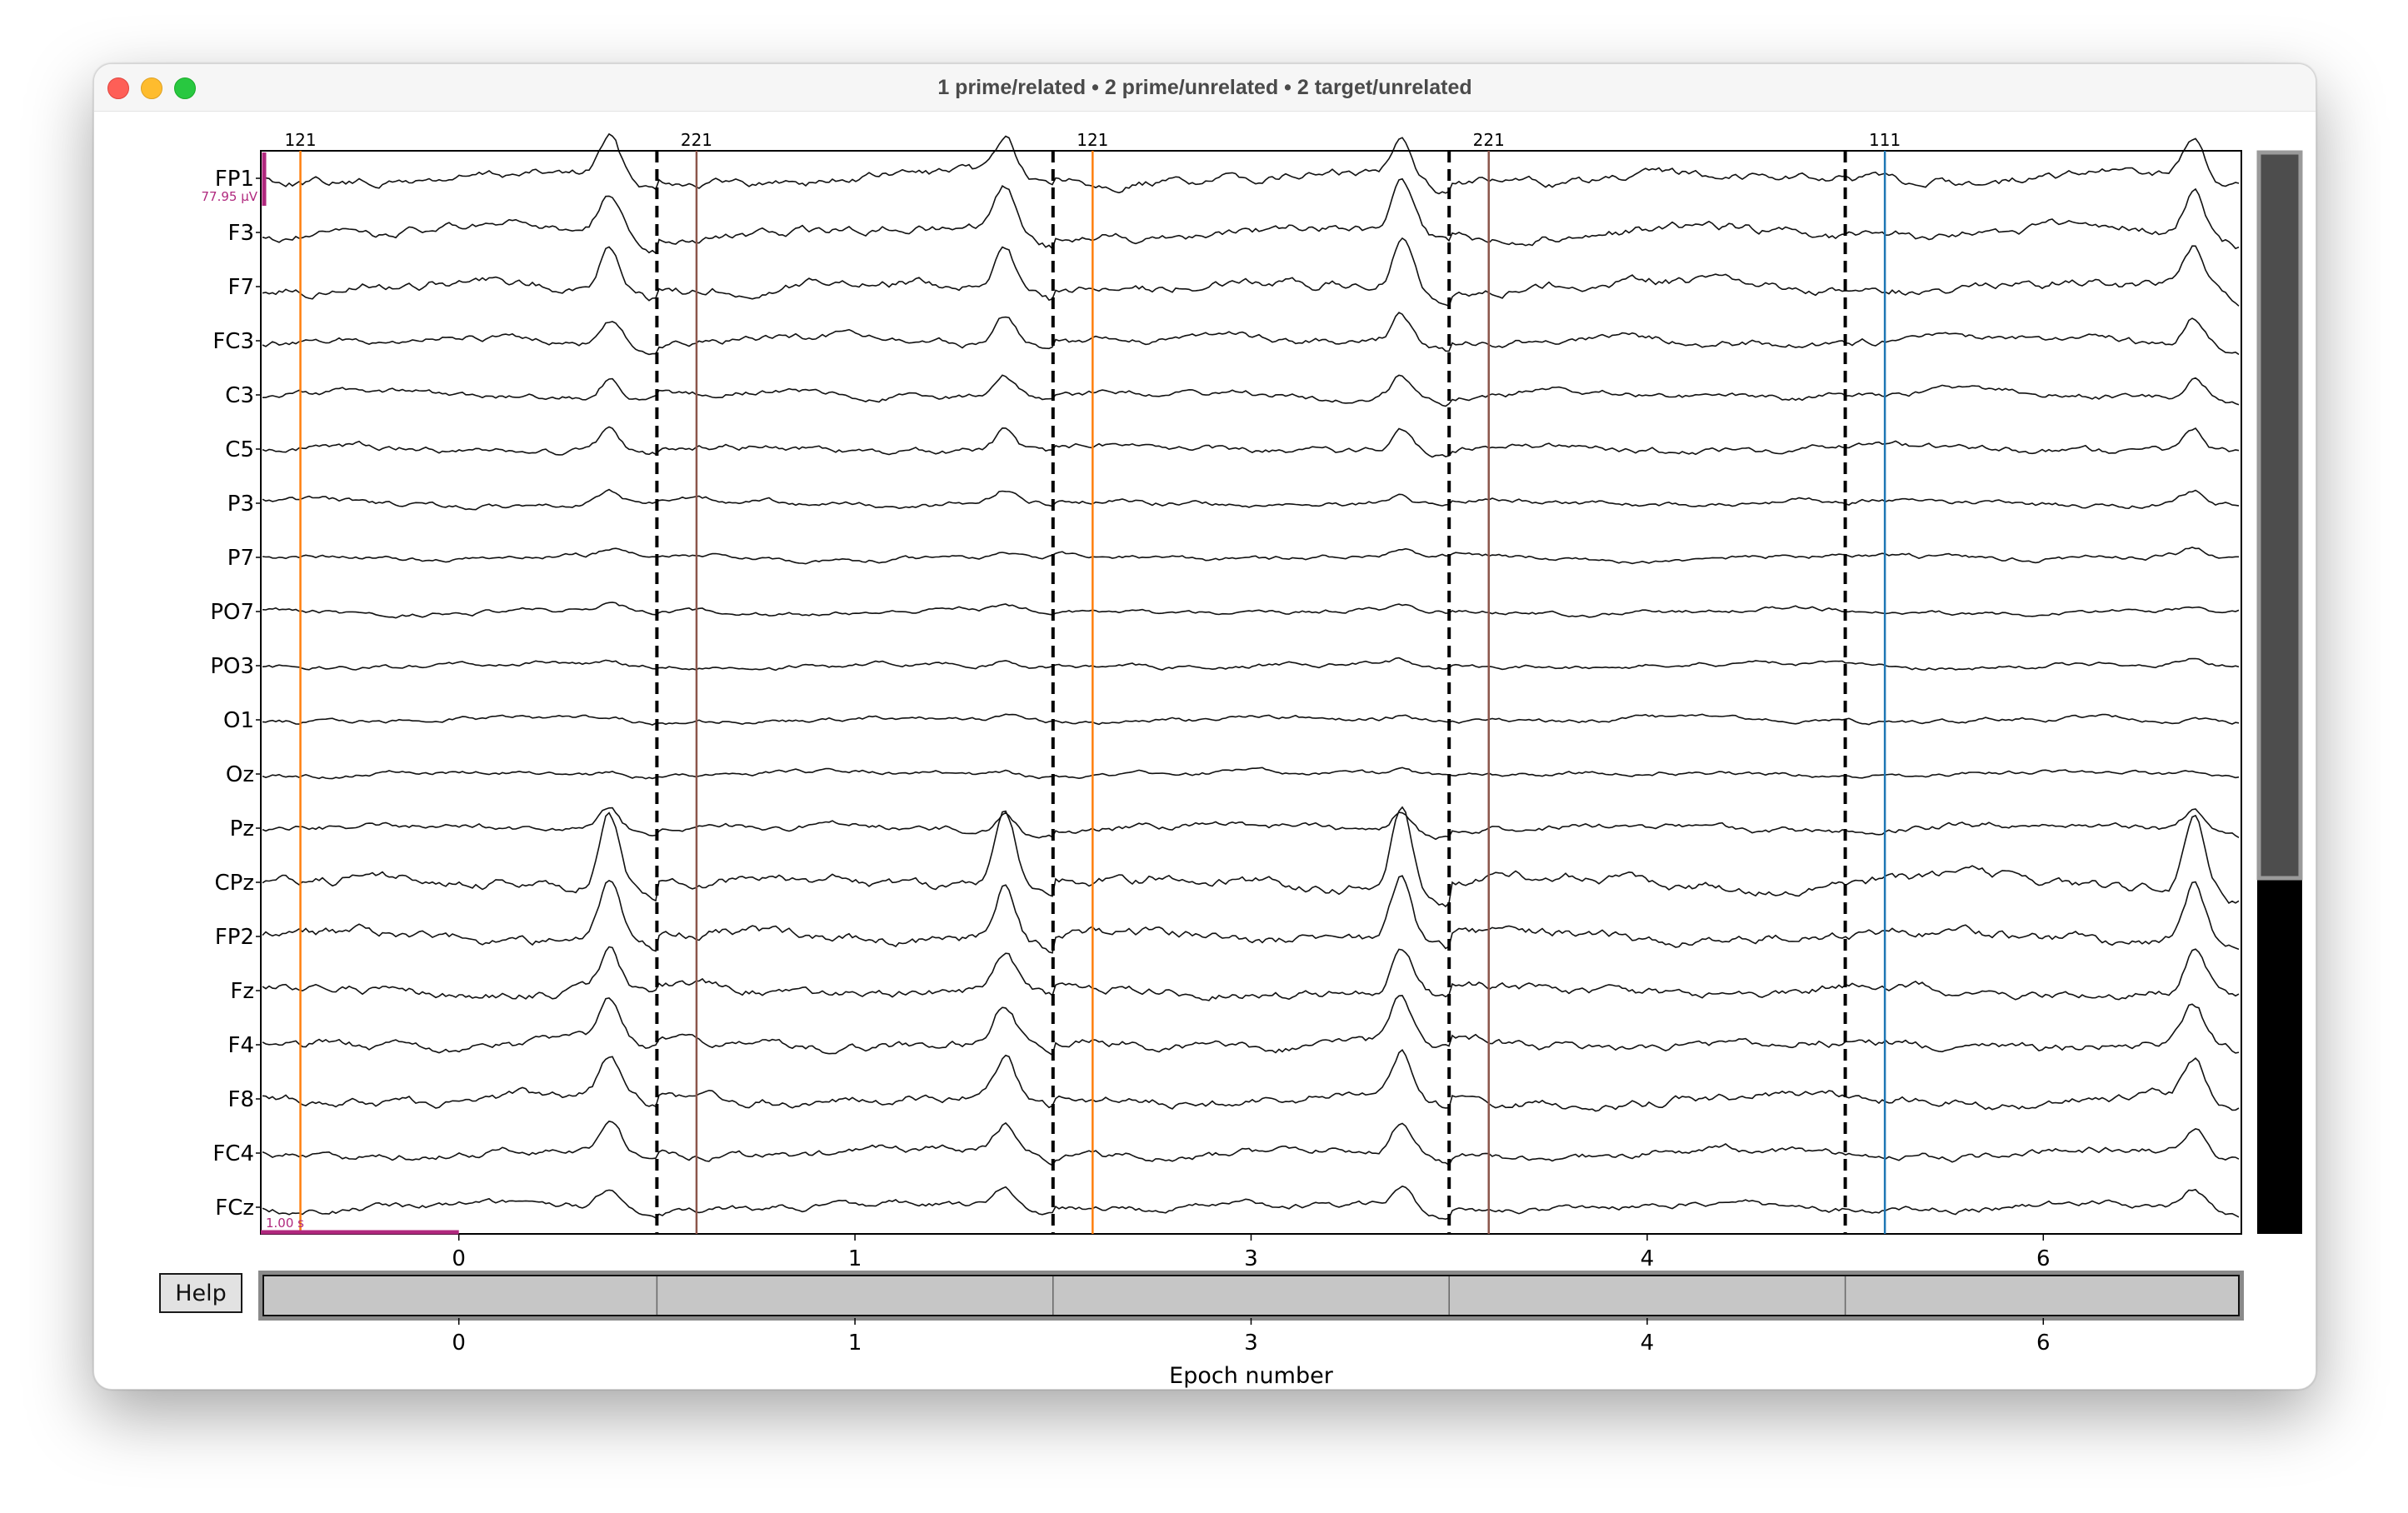 The image size is (2408, 1513). I want to click on epoch-navigation-bar, so click(1251, 1296).